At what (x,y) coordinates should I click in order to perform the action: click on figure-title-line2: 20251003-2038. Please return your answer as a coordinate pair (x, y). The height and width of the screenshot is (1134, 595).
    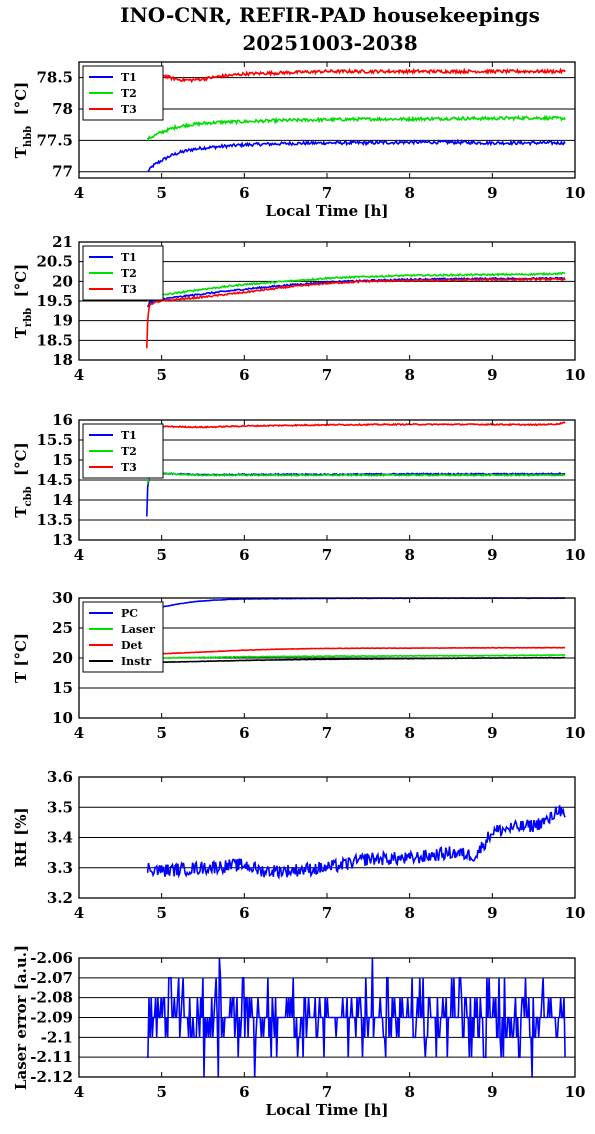
    Looking at the image, I should click on (329, 43).